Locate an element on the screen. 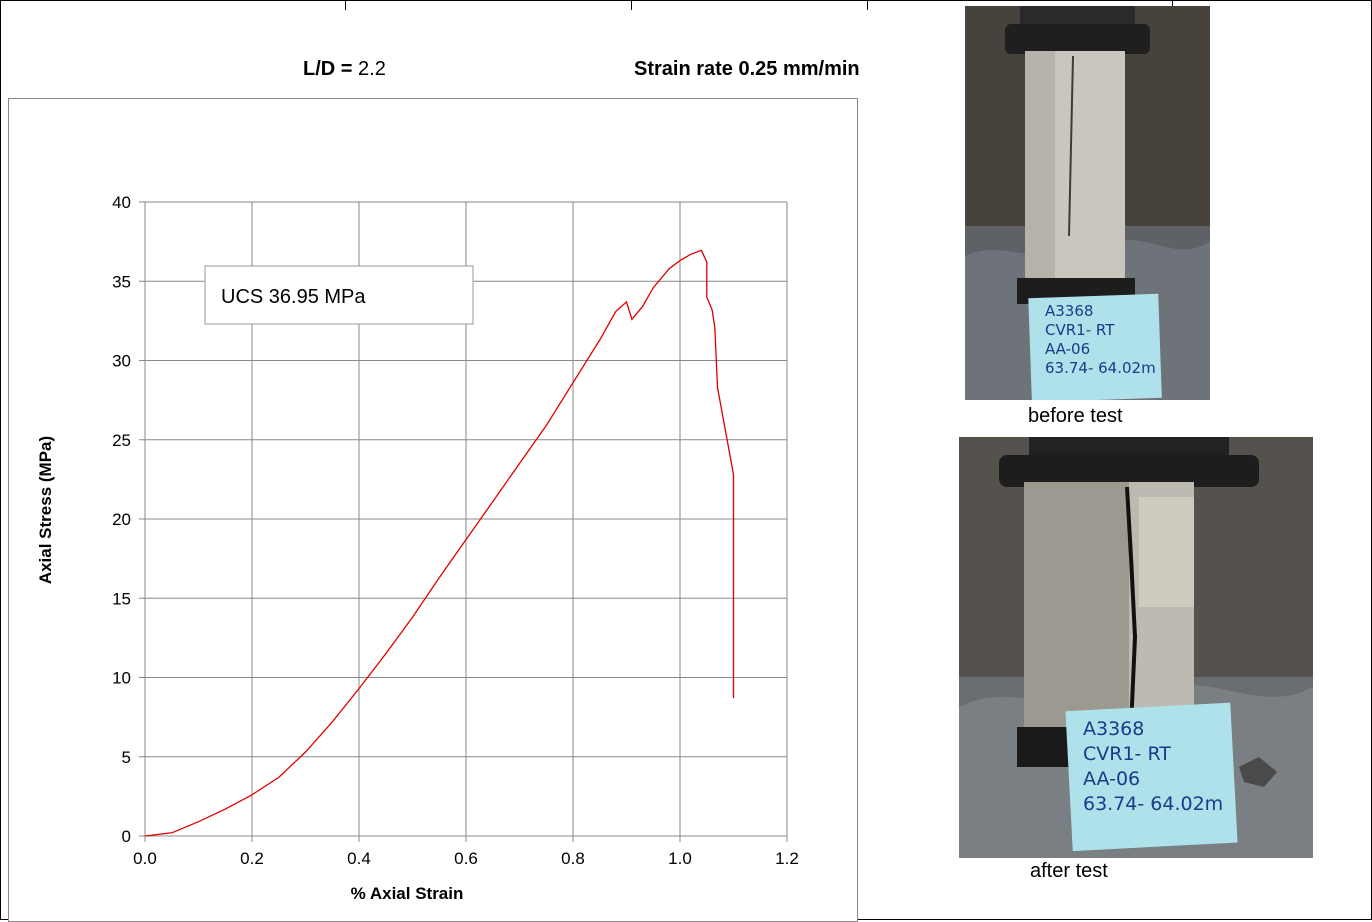 The height and width of the screenshot is (922, 1372). top-rule is located at coordinates (686, 0).